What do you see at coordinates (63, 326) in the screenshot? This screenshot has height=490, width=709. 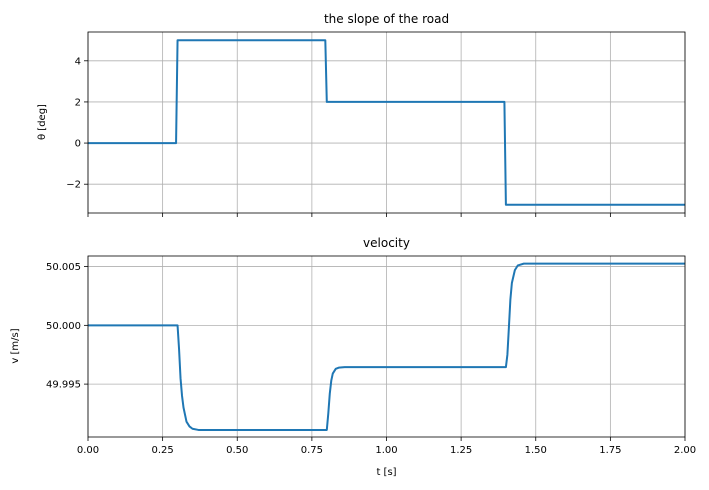 I see `velocity-y-tick-label: 50.000` at bounding box center [63, 326].